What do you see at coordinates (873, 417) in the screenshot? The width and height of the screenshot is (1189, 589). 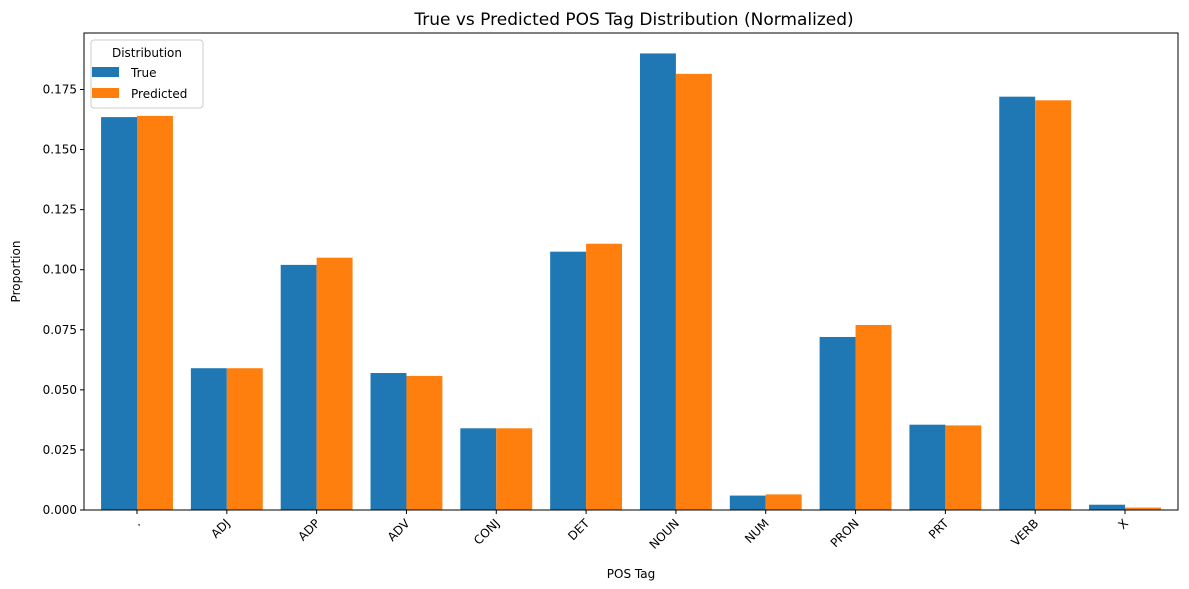 I see `bar-predicted-pron` at bounding box center [873, 417].